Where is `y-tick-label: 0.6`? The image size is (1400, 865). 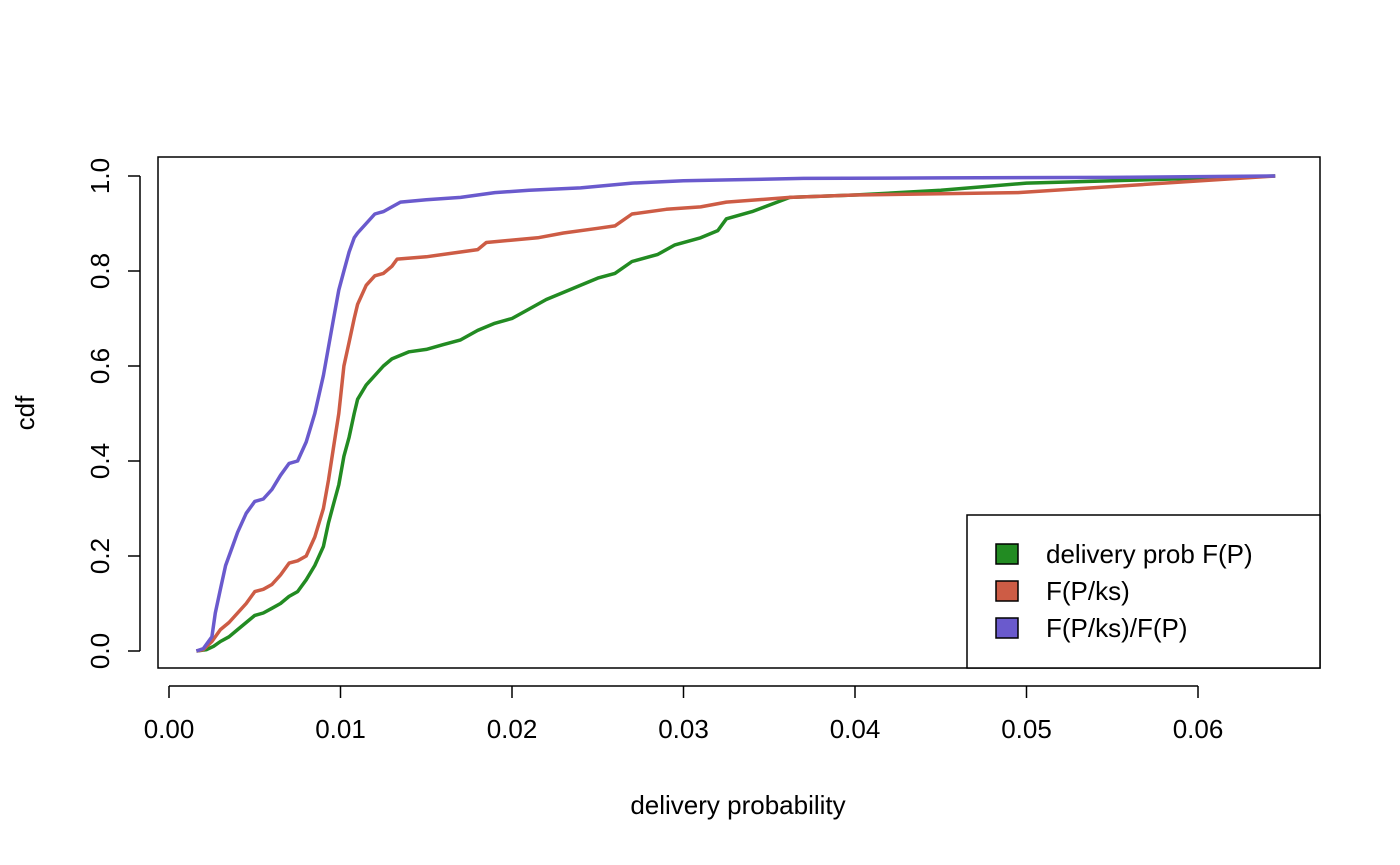
y-tick-label: 0.6 is located at coordinates (100, 366).